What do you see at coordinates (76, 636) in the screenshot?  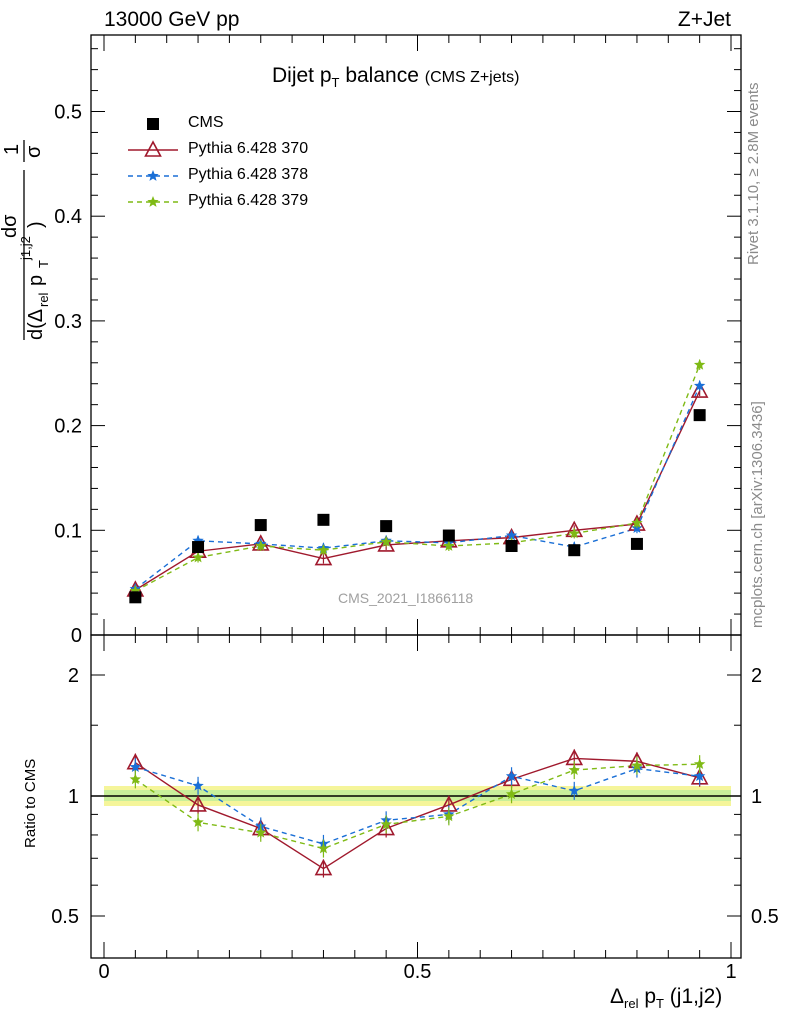 I see `main-y-tick-label: 0` at bounding box center [76, 636].